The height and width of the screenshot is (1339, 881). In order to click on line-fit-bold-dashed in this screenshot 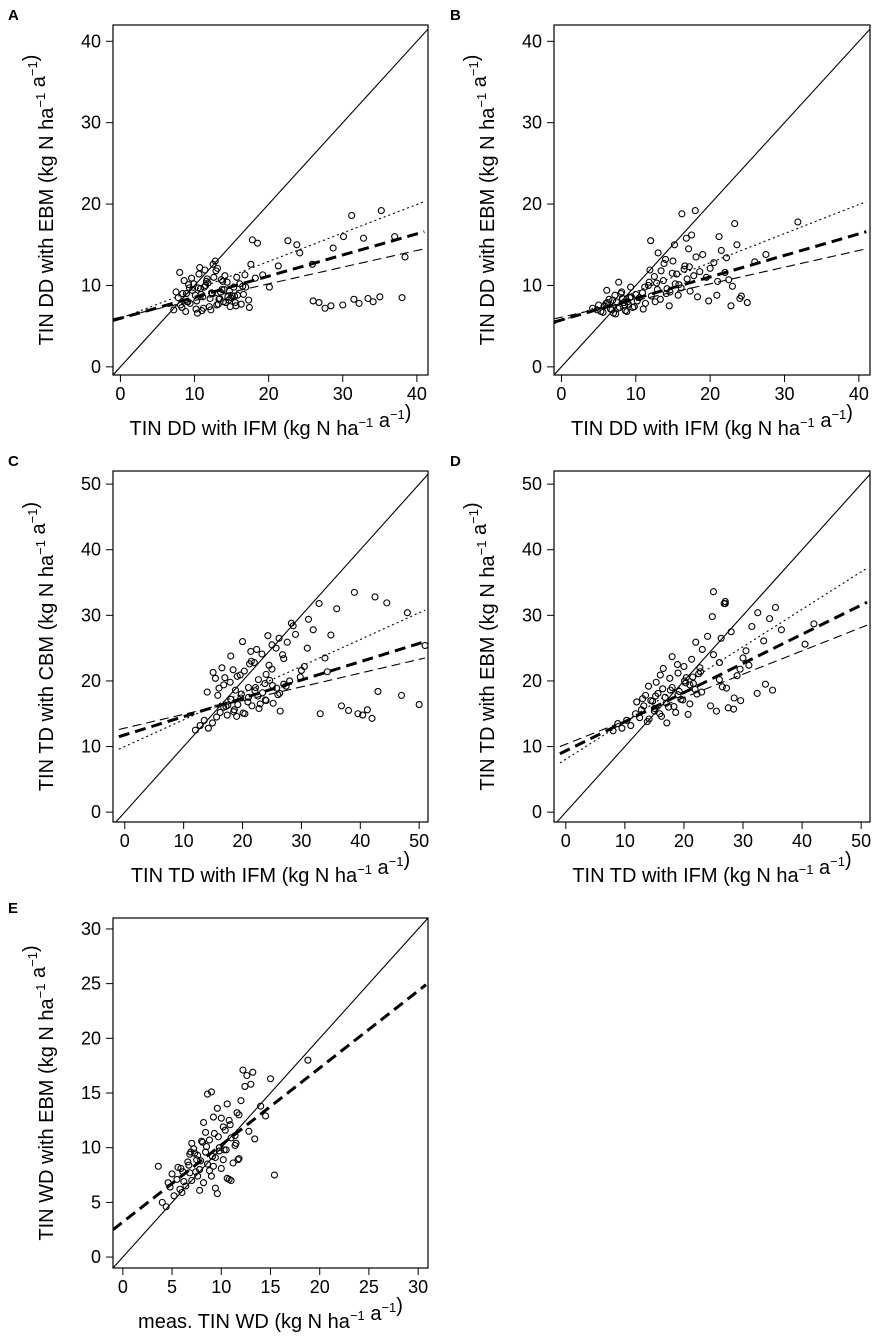, I will do `click(269, 276)`.